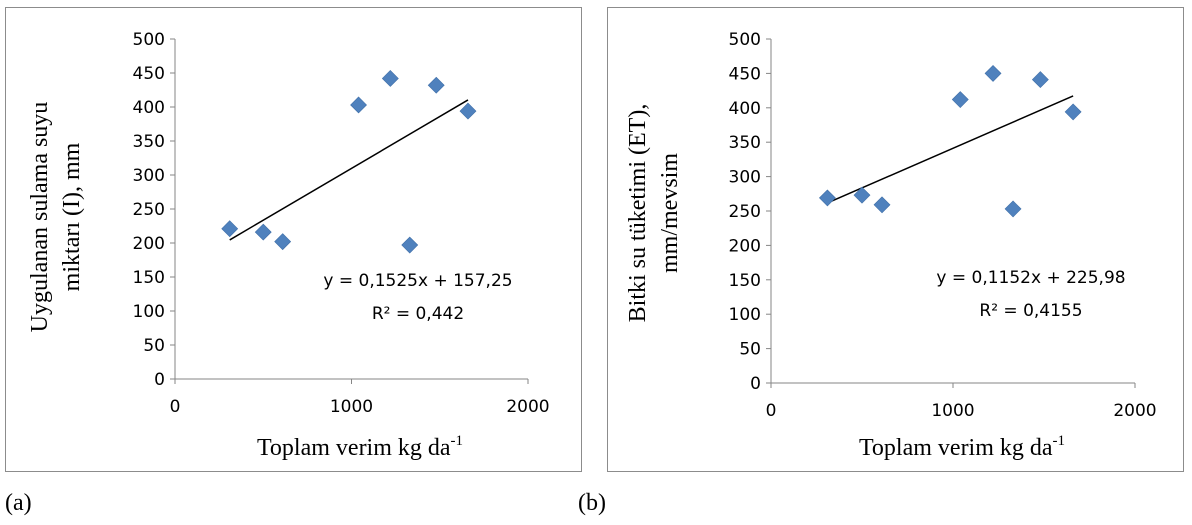 This screenshot has width=1192, height=525. I want to click on y-axis-label-line: Bitki su tüketimi (ET),, so click(638, 213).